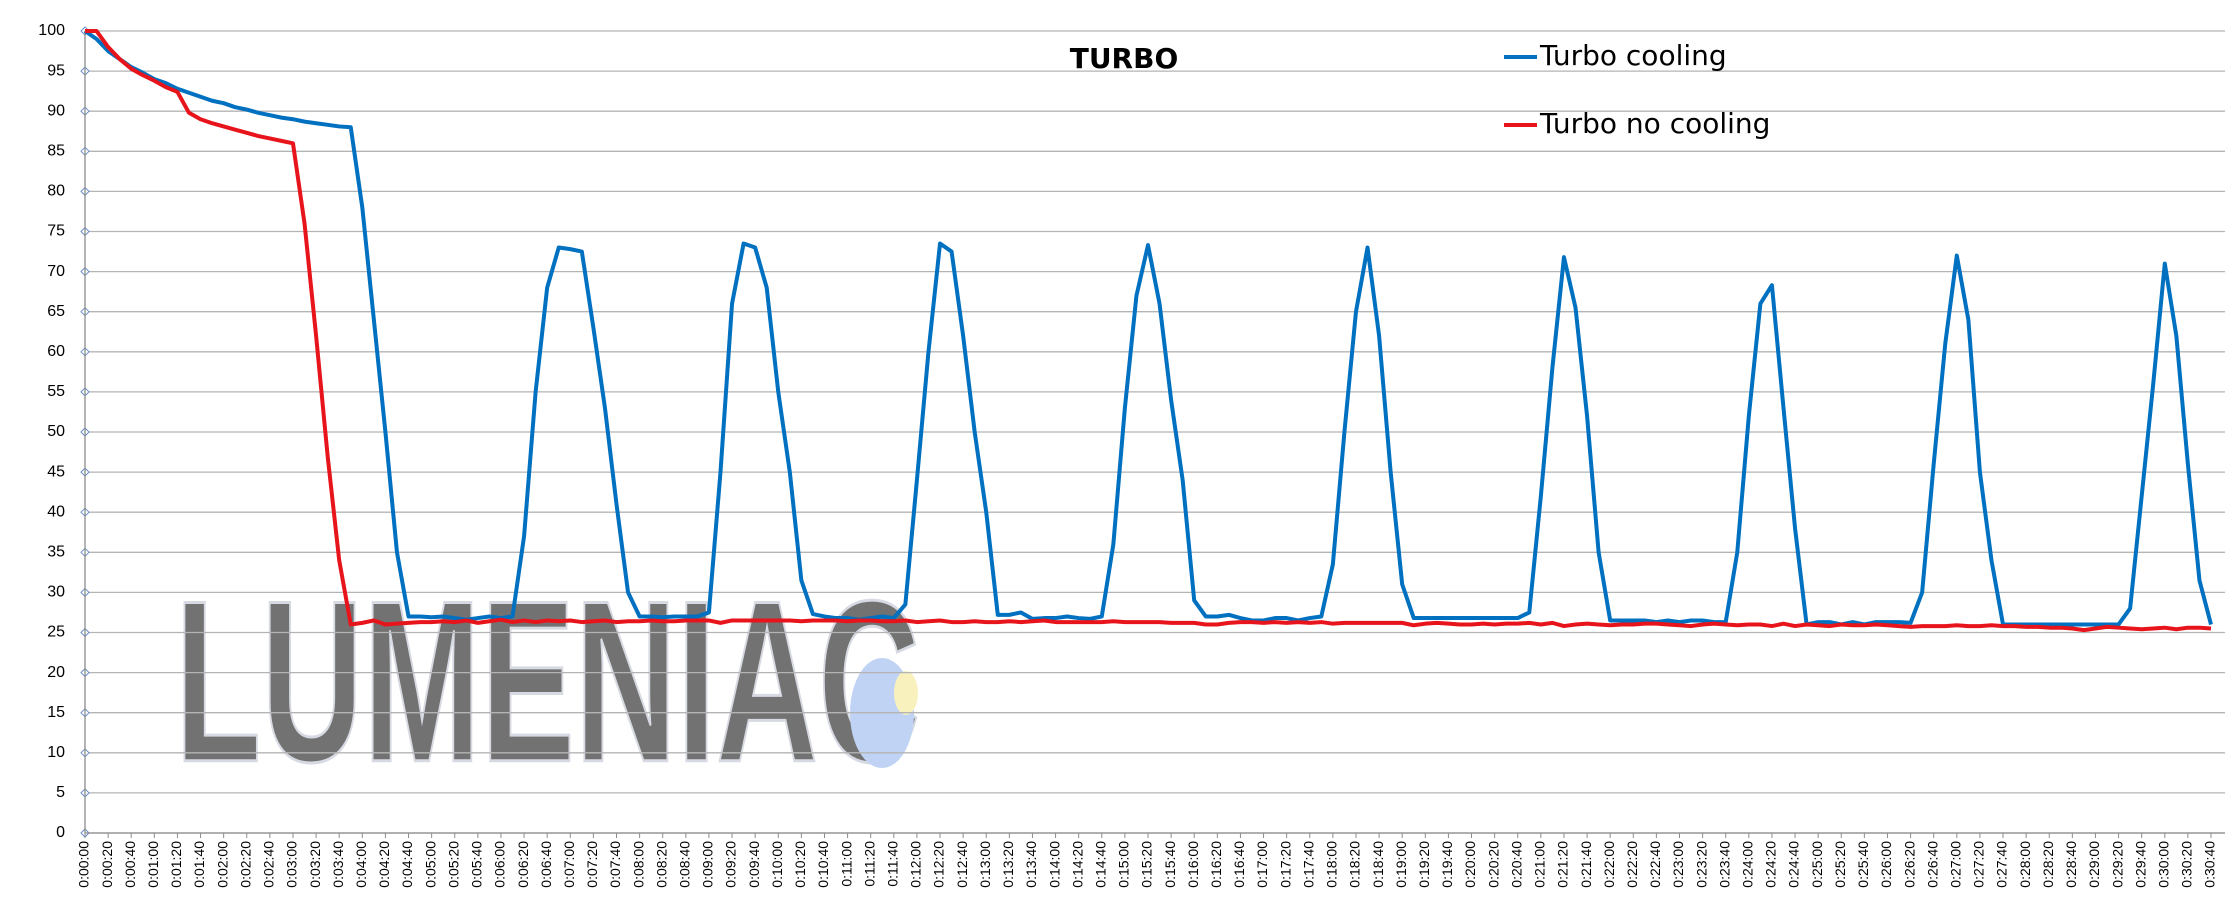 The height and width of the screenshot is (909, 2225). I want to click on x-tick-label: 0:19:40, so click(1447, 864).